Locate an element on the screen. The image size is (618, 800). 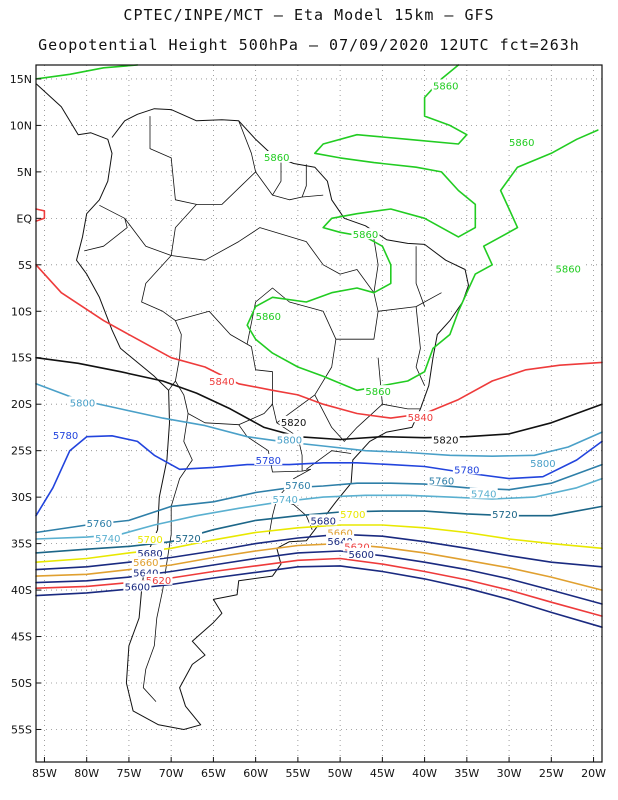
lat-tick-label: 10N is located at coordinates (21, 125).